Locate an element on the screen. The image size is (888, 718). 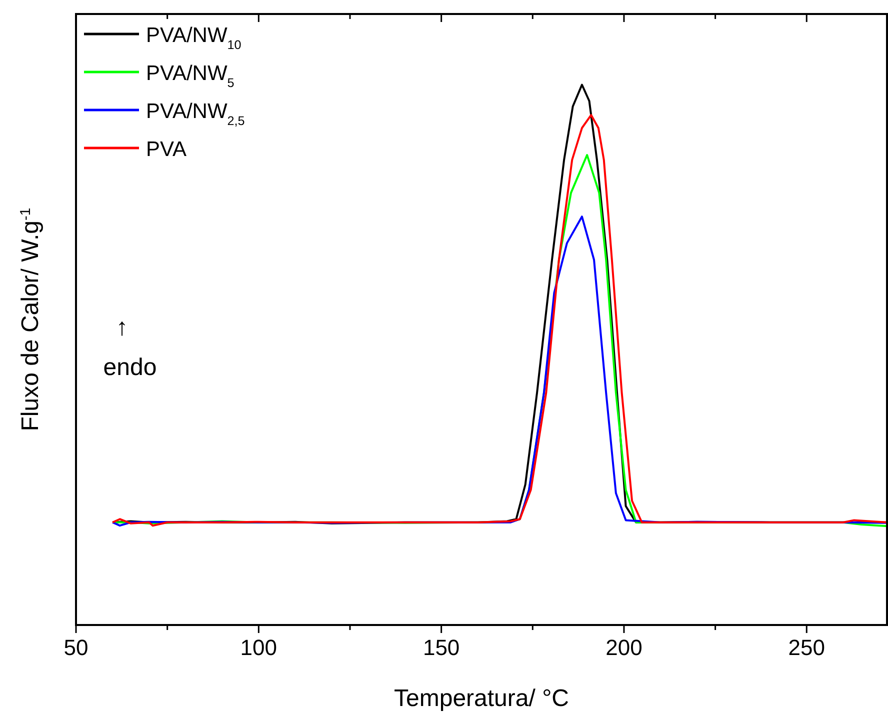
x-tick-label: 150 is located at coordinates (441, 647).